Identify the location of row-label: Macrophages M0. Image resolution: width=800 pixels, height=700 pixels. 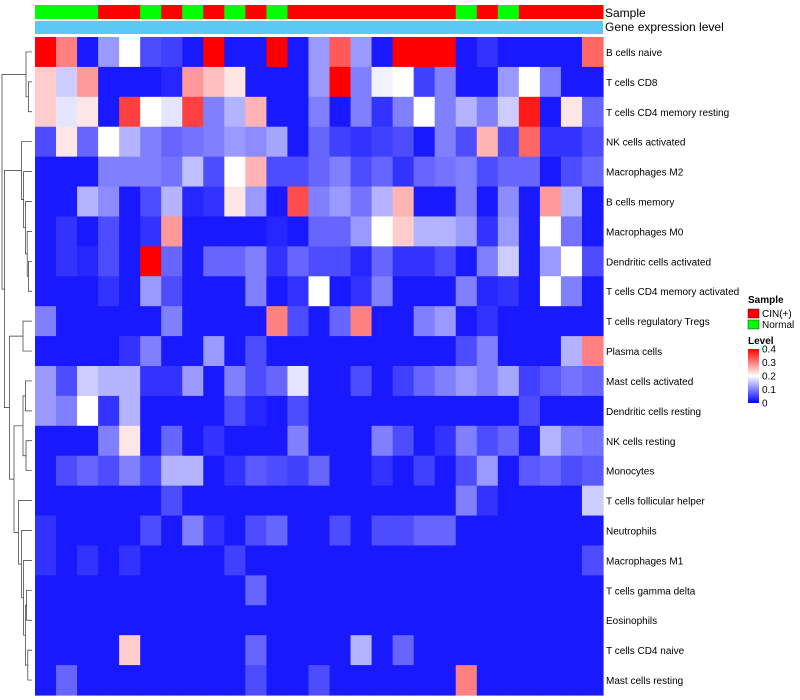
(645, 232).